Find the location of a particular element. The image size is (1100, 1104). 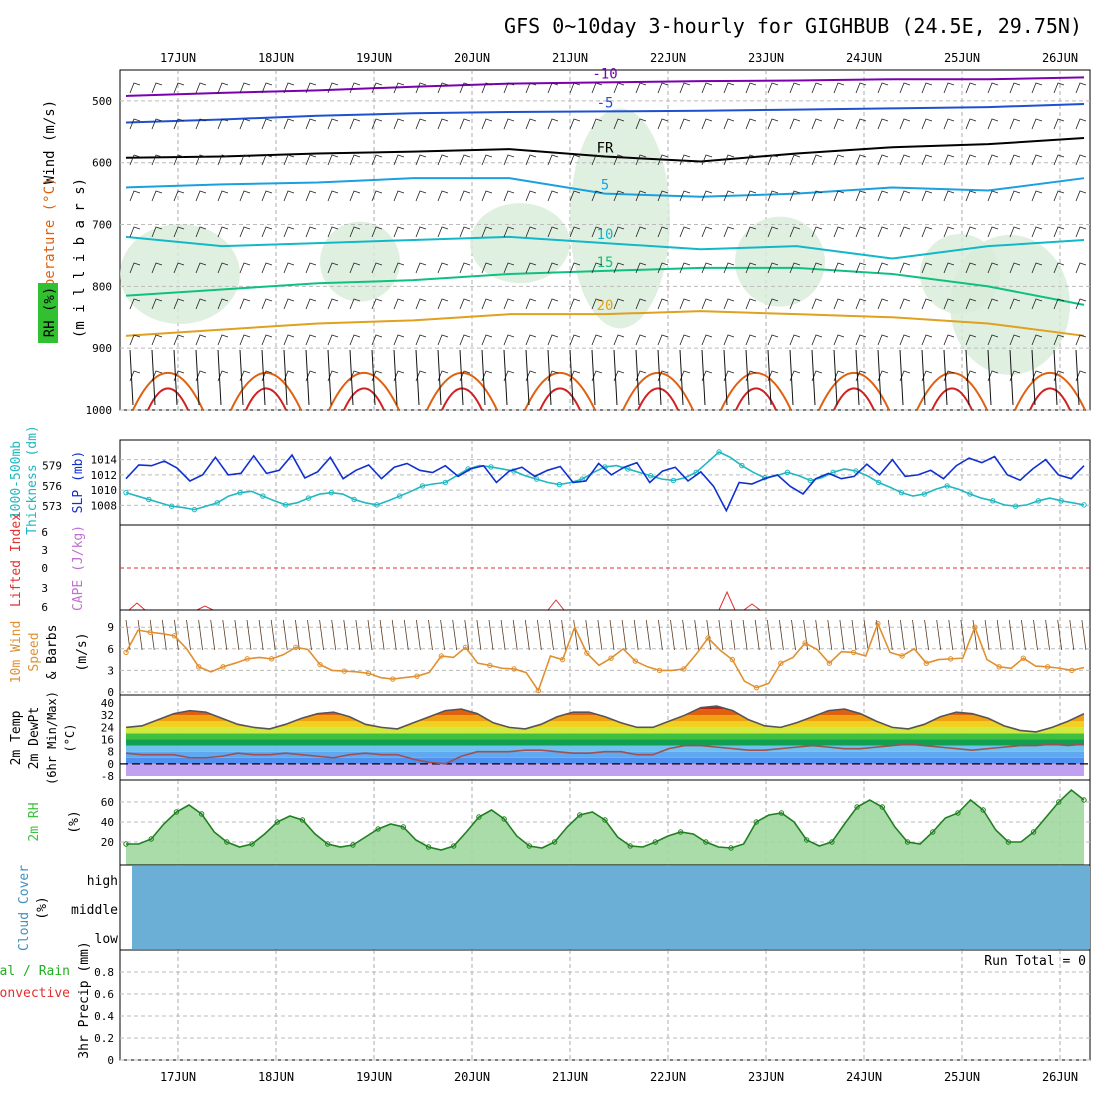

pressure-tick-label: 1000 is located at coordinates (99, 410).